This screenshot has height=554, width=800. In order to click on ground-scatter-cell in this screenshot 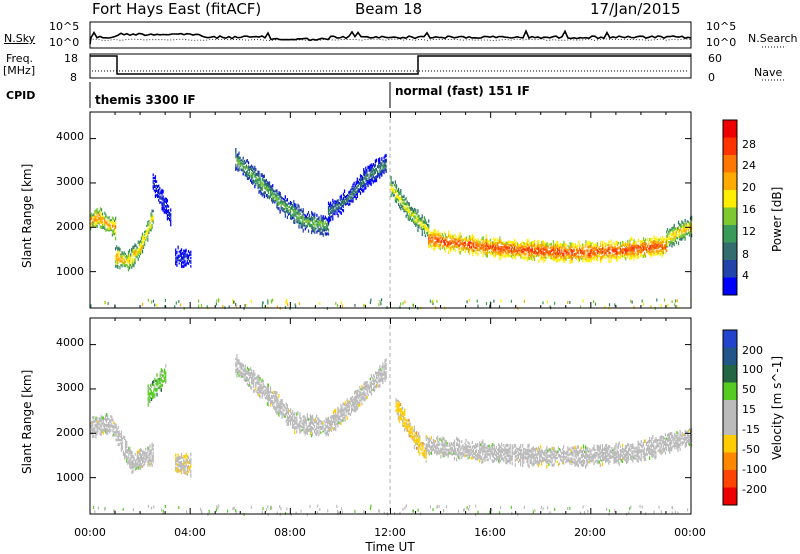, I will do `click(229, 307)`.